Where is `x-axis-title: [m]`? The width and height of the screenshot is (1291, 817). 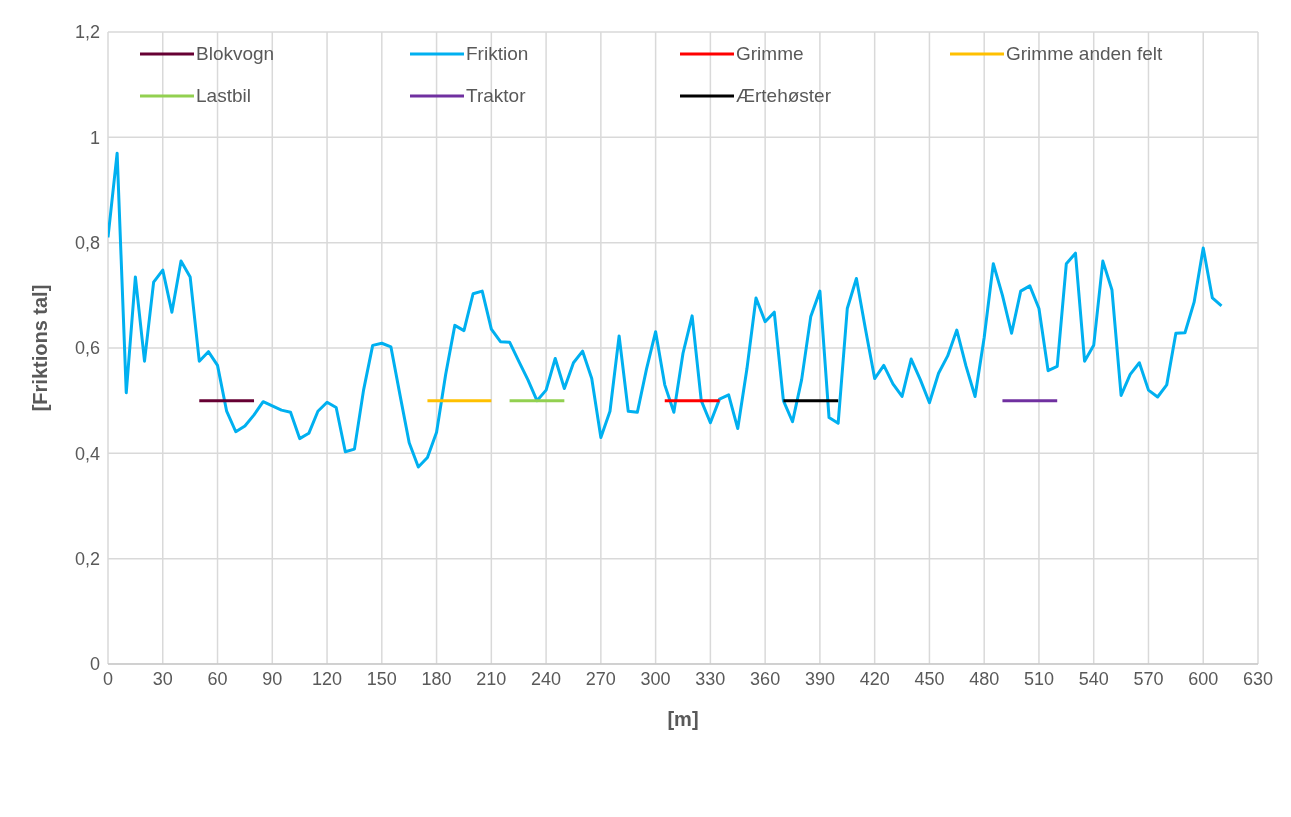 x-axis-title: [m] is located at coordinates (683, 719).